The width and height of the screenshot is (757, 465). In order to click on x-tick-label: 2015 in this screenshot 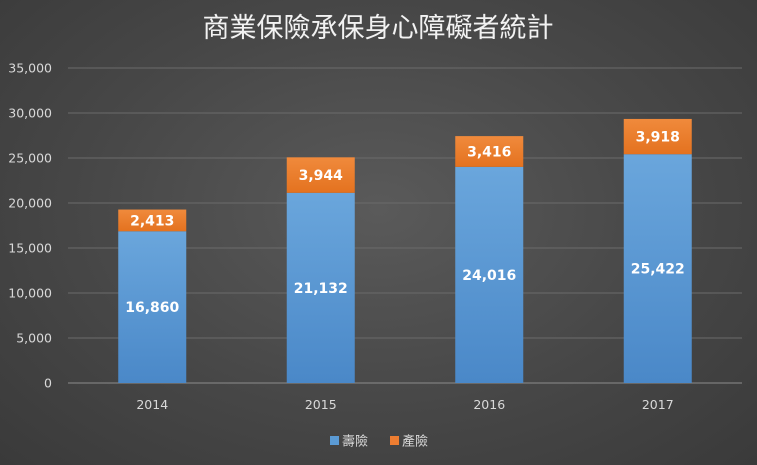, I will do `click(321, 404)`.